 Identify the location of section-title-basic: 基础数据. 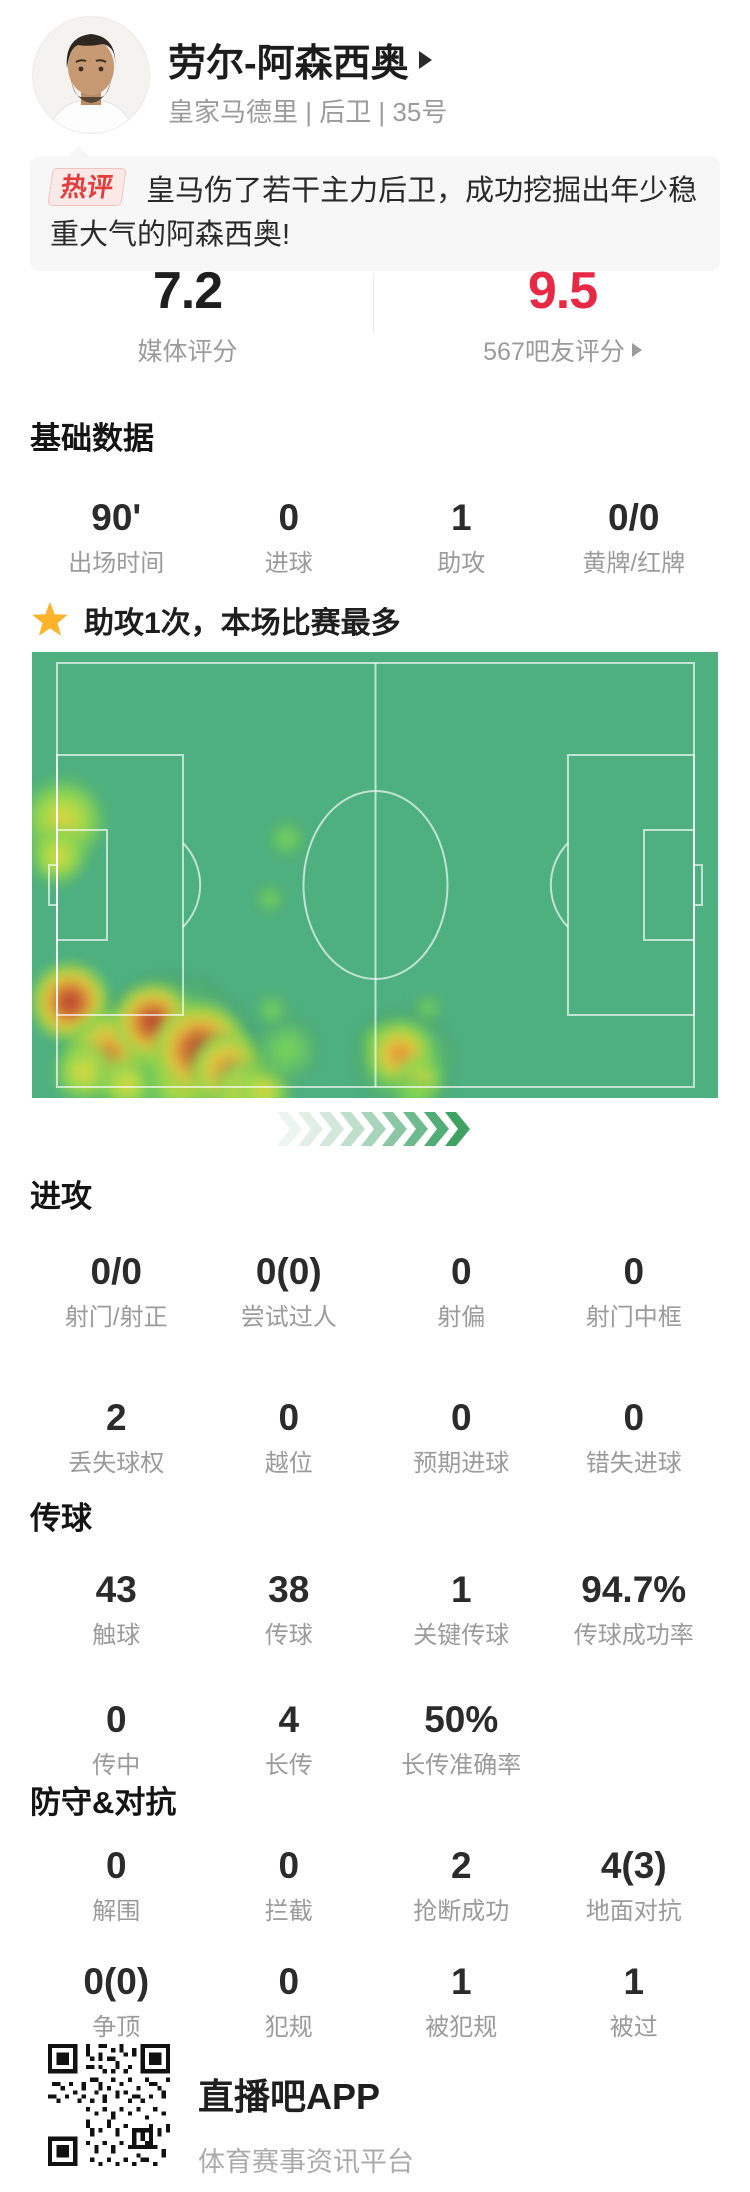
(92, 438).